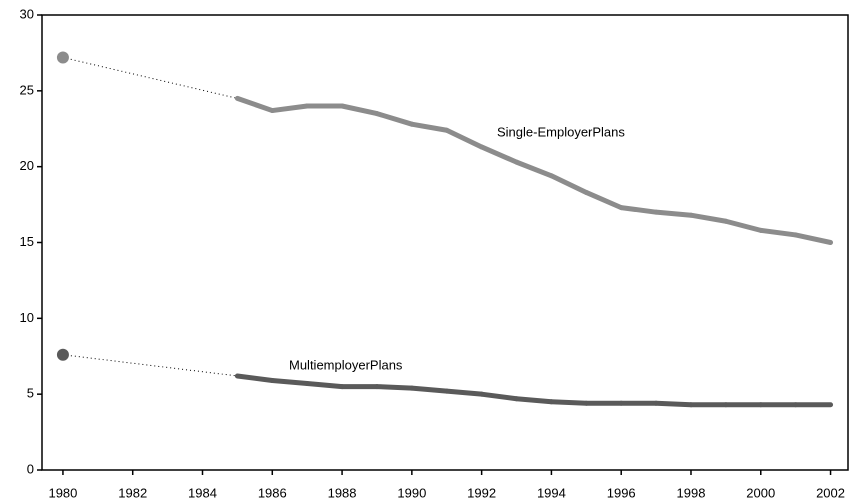 This screenshot has width=852, height=504. Describe the element at coordinates (27, 241) in the screenshot. I see `y-tick-label: 15` at that location.